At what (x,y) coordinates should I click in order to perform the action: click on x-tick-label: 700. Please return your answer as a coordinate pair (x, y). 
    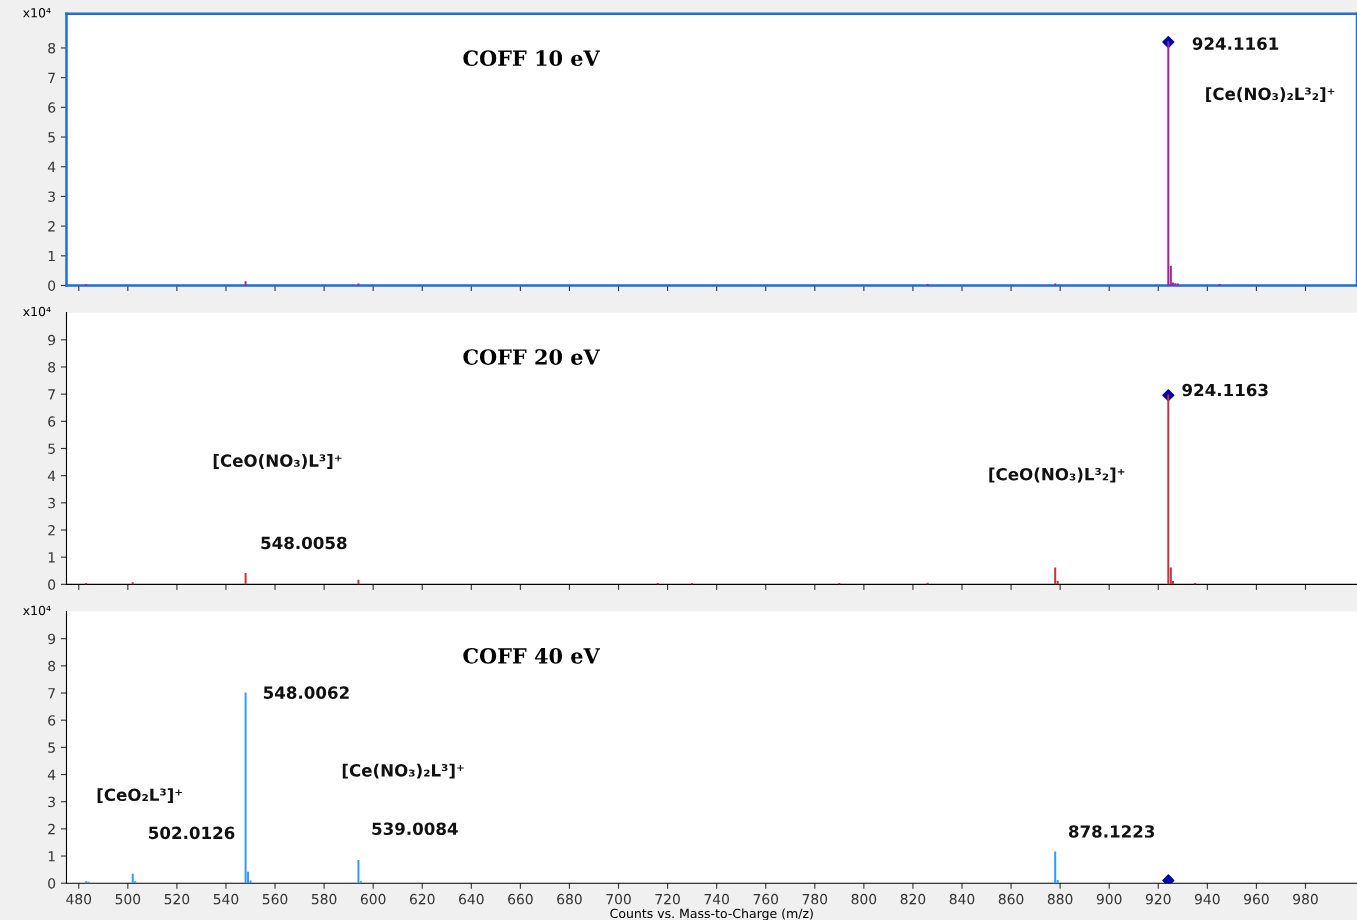
    Looking at the image, I should click on (618, 899).